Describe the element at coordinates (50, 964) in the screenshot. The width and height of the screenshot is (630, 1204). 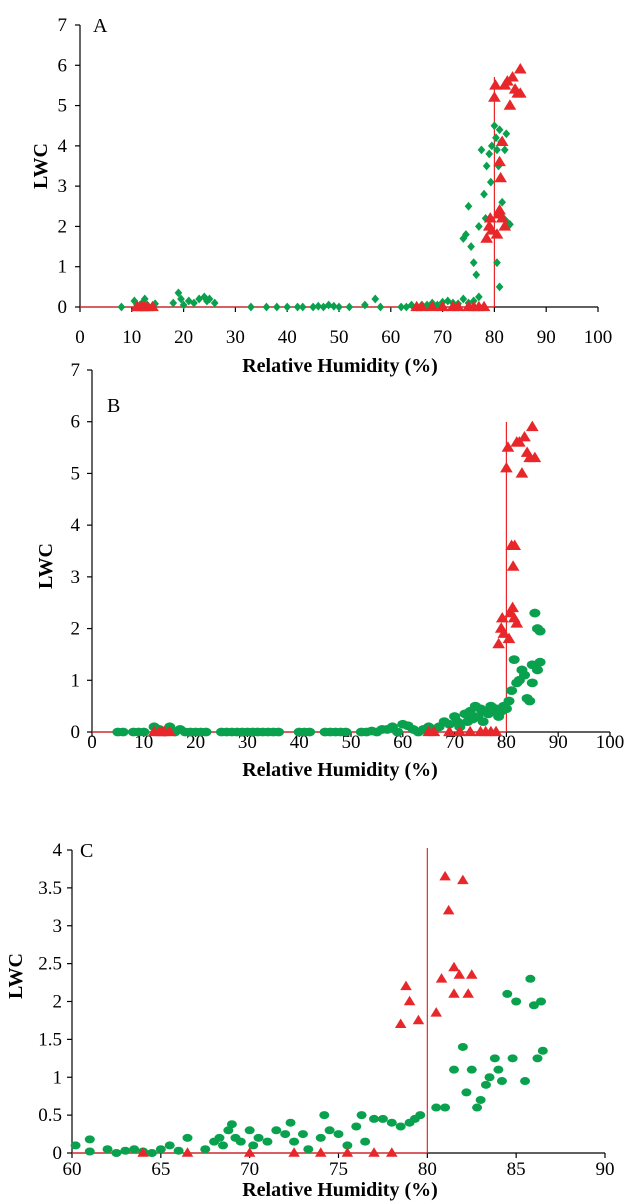
I see `y-tick-label: 2.5` at that location.